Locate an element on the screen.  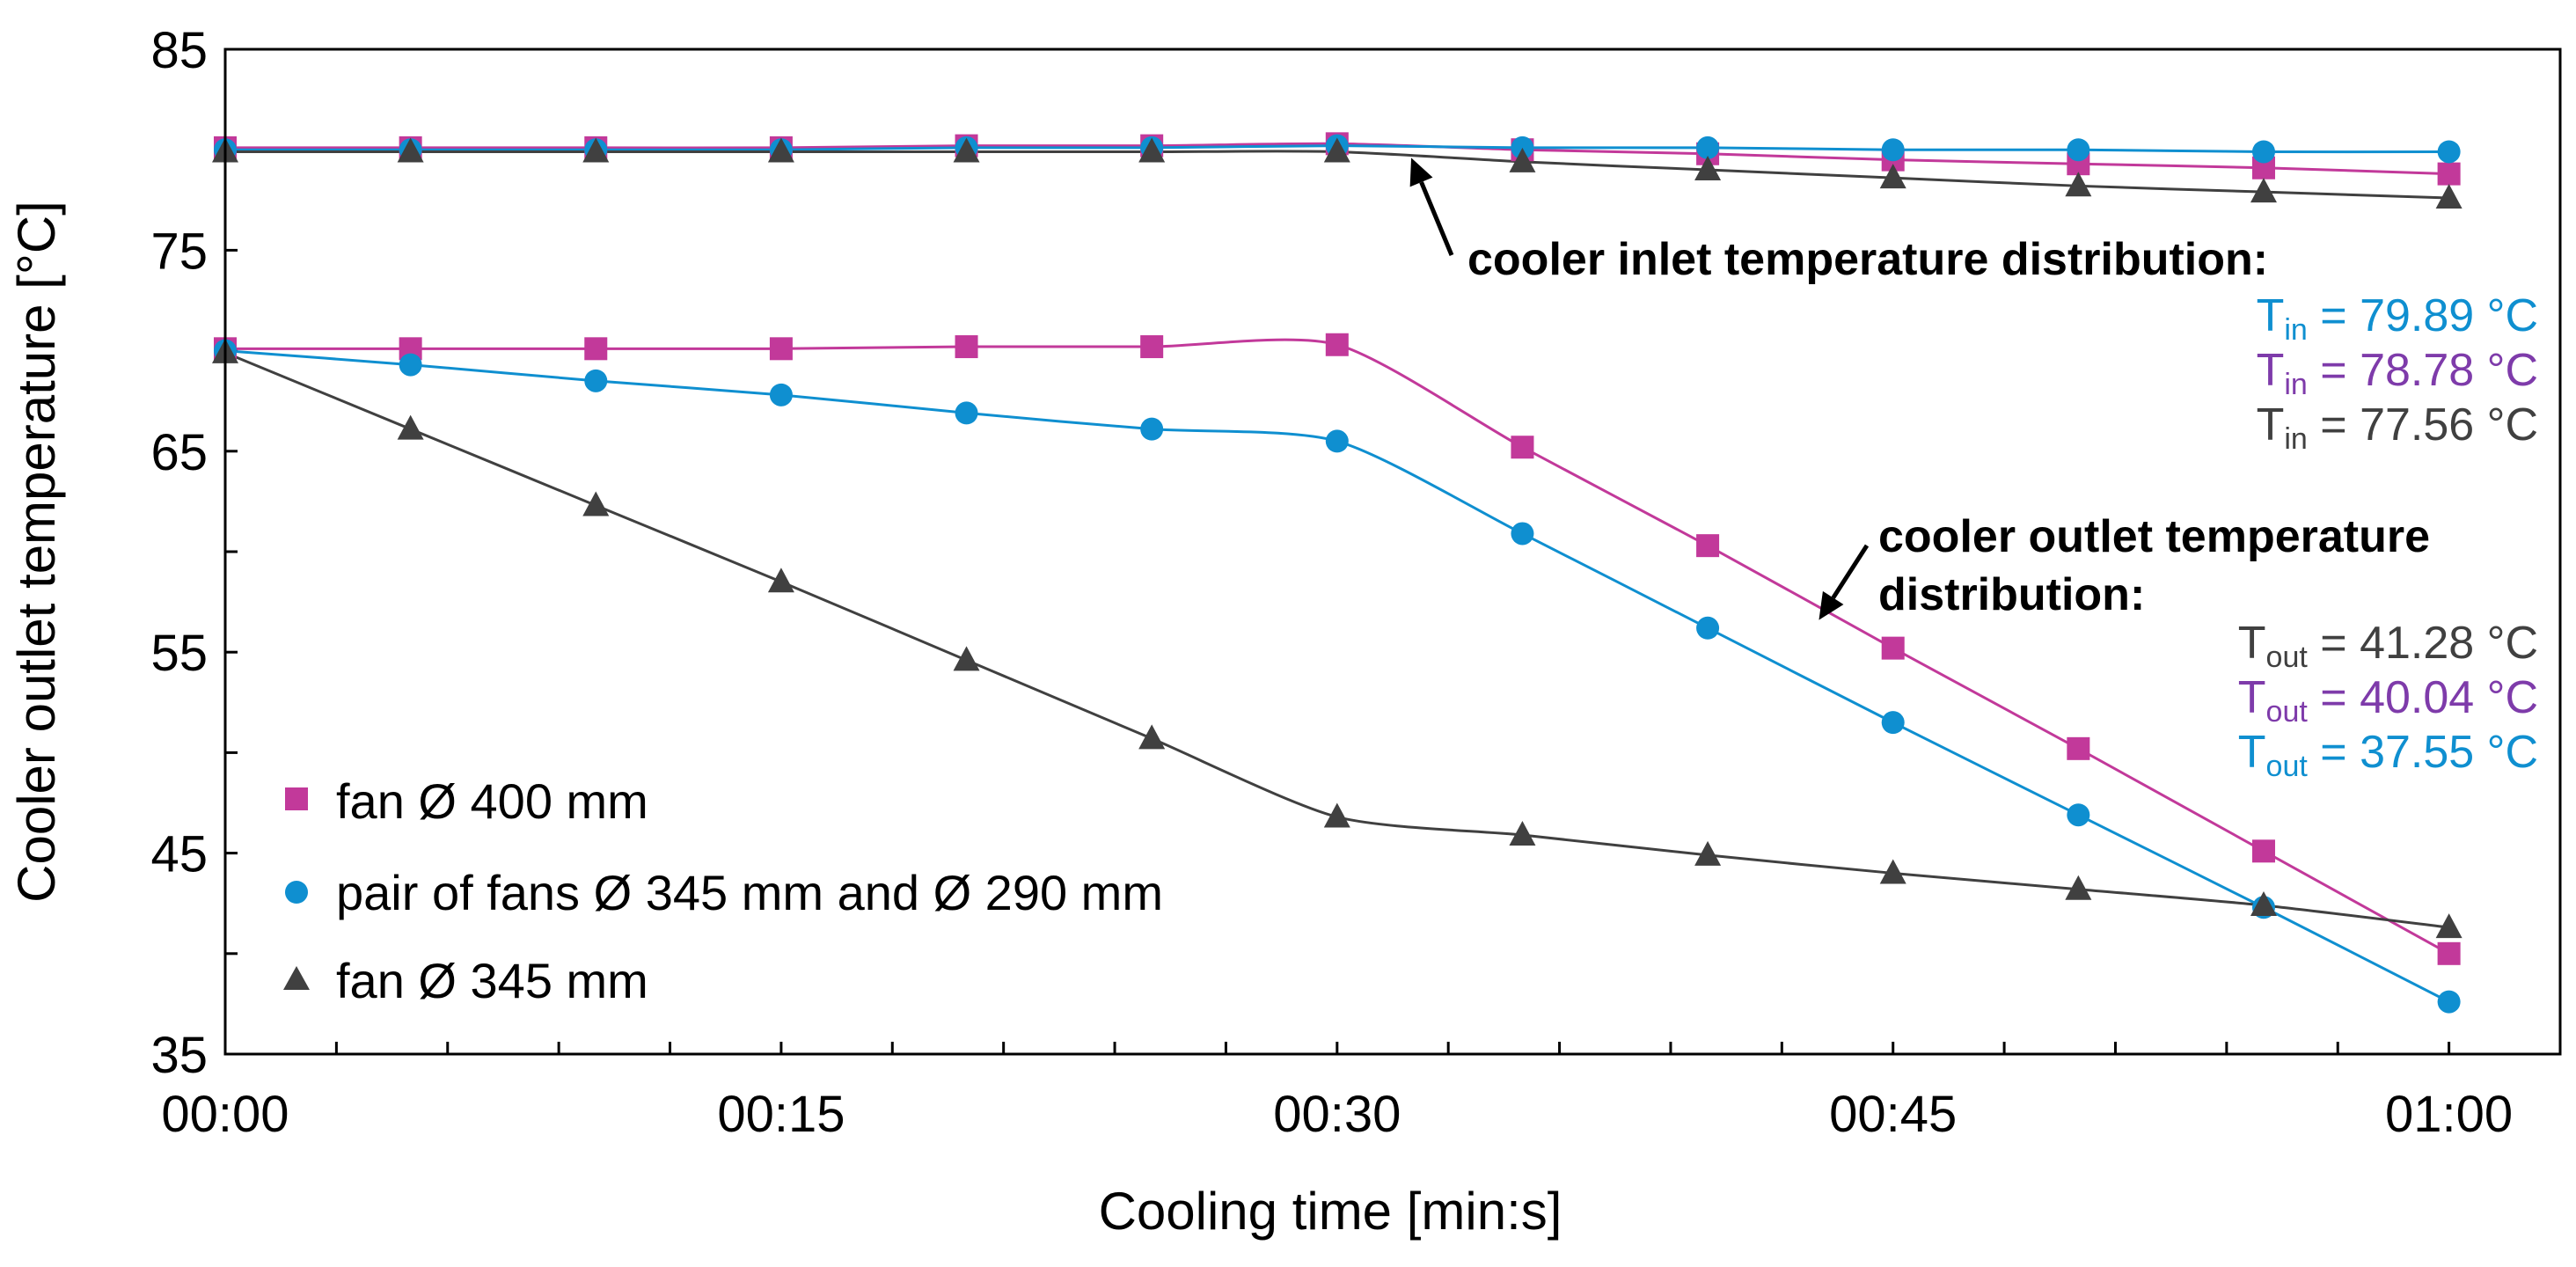
y-tick-label: 75 is located at coordinates (179, 251).